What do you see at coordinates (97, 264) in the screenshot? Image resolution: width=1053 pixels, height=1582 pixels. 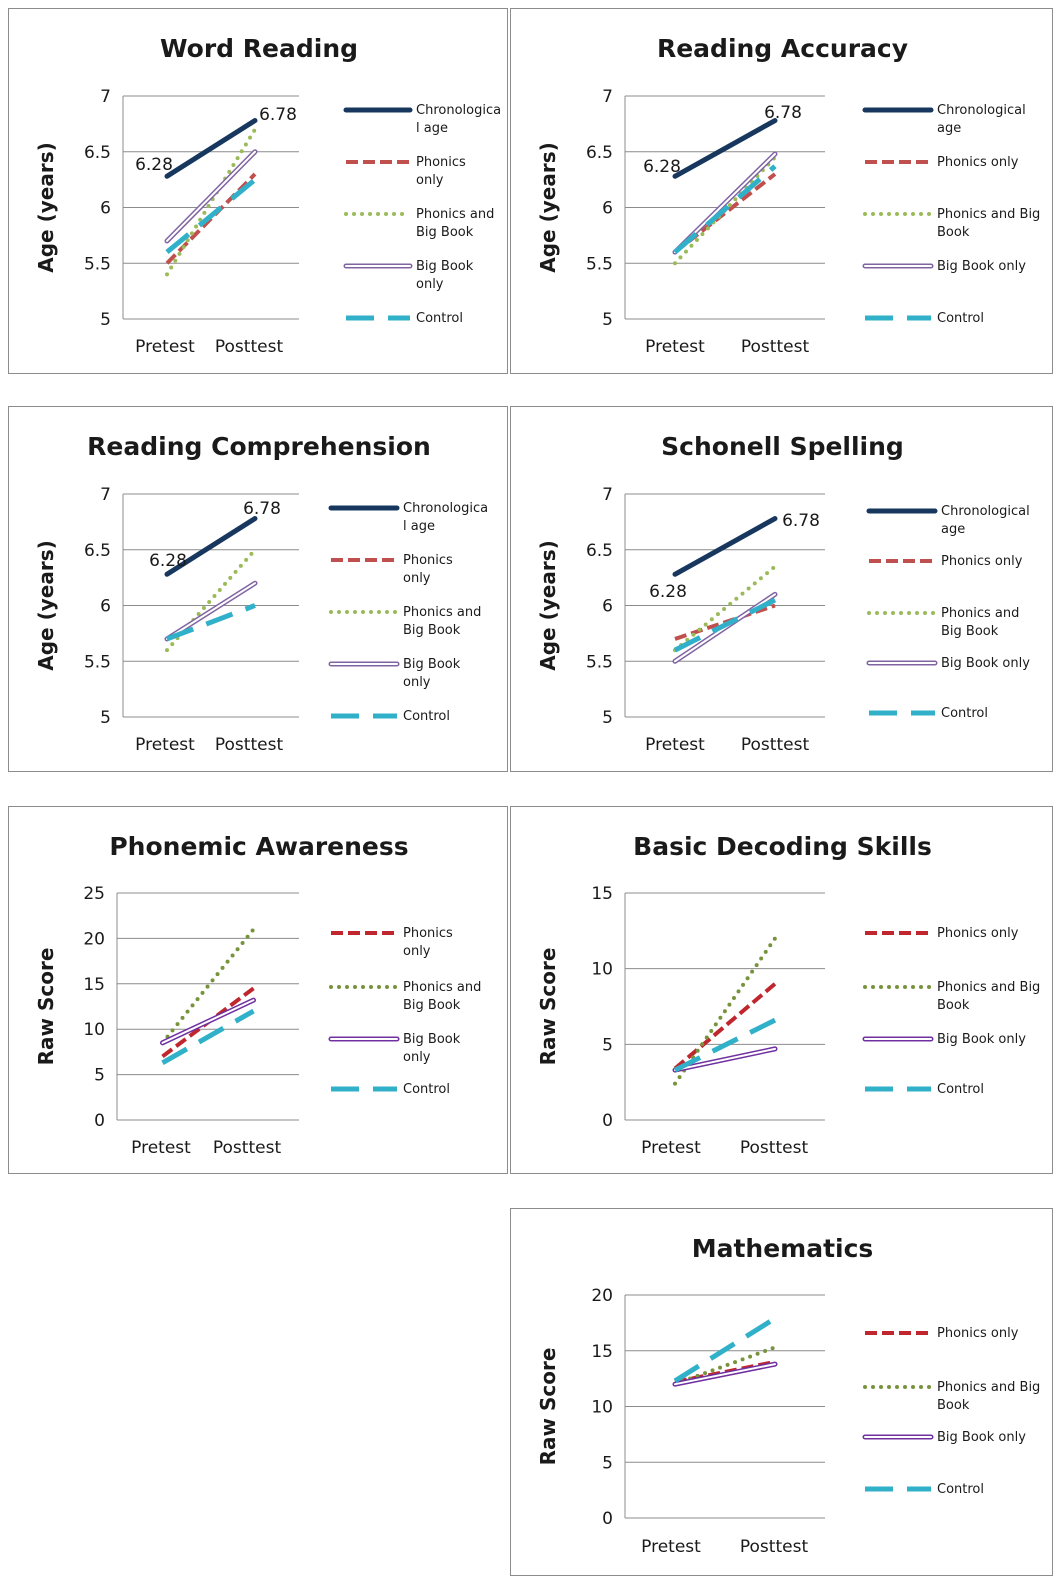 I see `y-tick-label: 5.5` at bounding box center [97, 264].